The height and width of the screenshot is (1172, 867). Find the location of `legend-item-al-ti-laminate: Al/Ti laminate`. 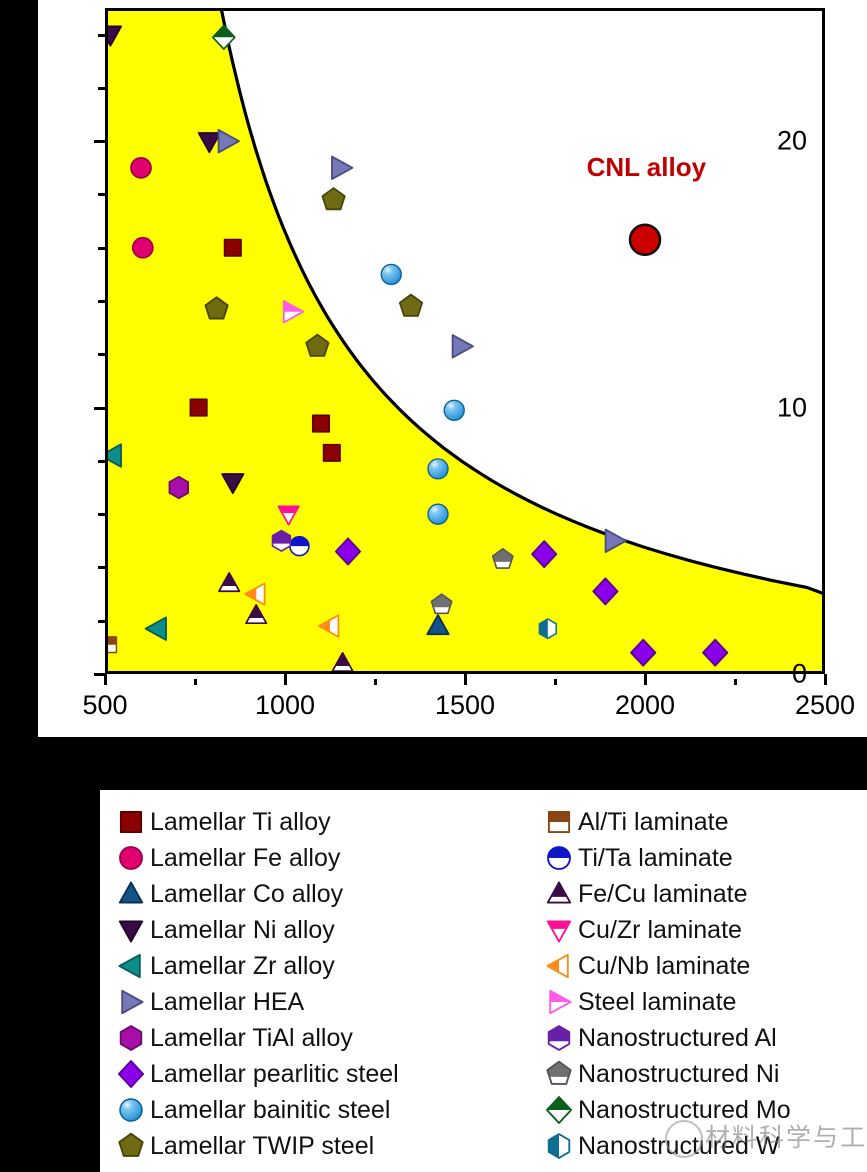

legend-item-al-ti-laminate: Al/Ti laminate is located at coordinates (703, 822).